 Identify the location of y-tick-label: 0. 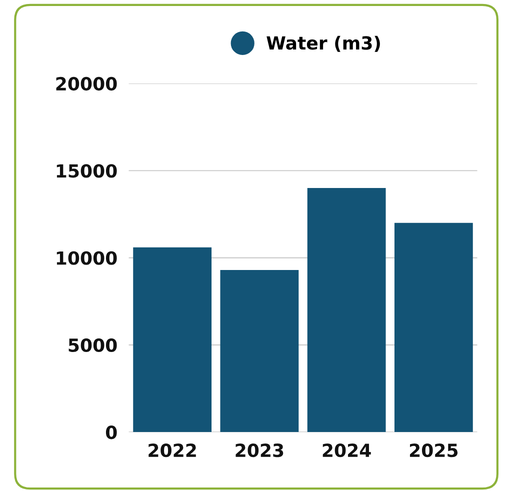
(111, 433).